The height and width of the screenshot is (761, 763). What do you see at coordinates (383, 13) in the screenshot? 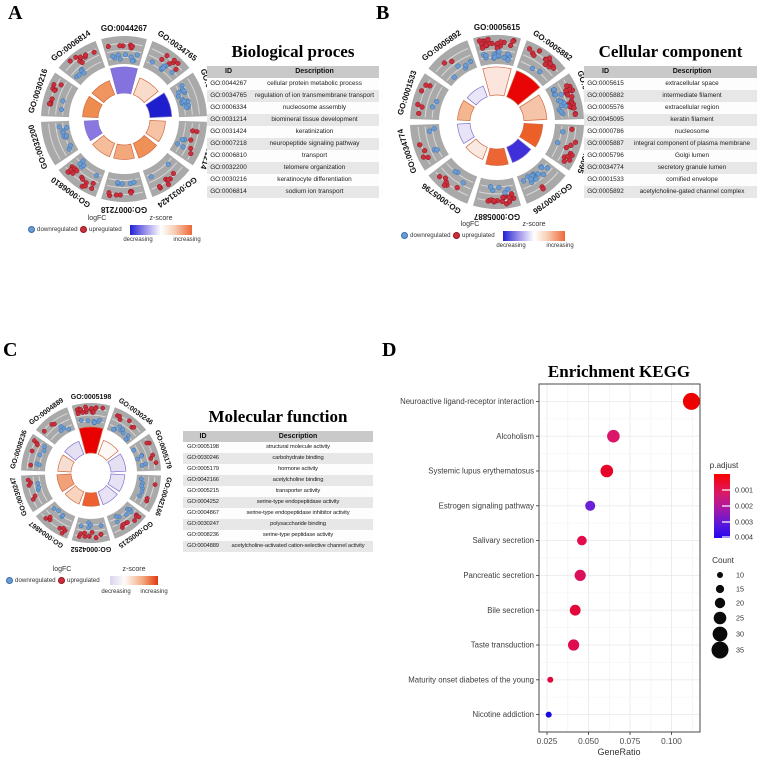
I see `panel-b-letter: B` at bounding box center [383, 13].